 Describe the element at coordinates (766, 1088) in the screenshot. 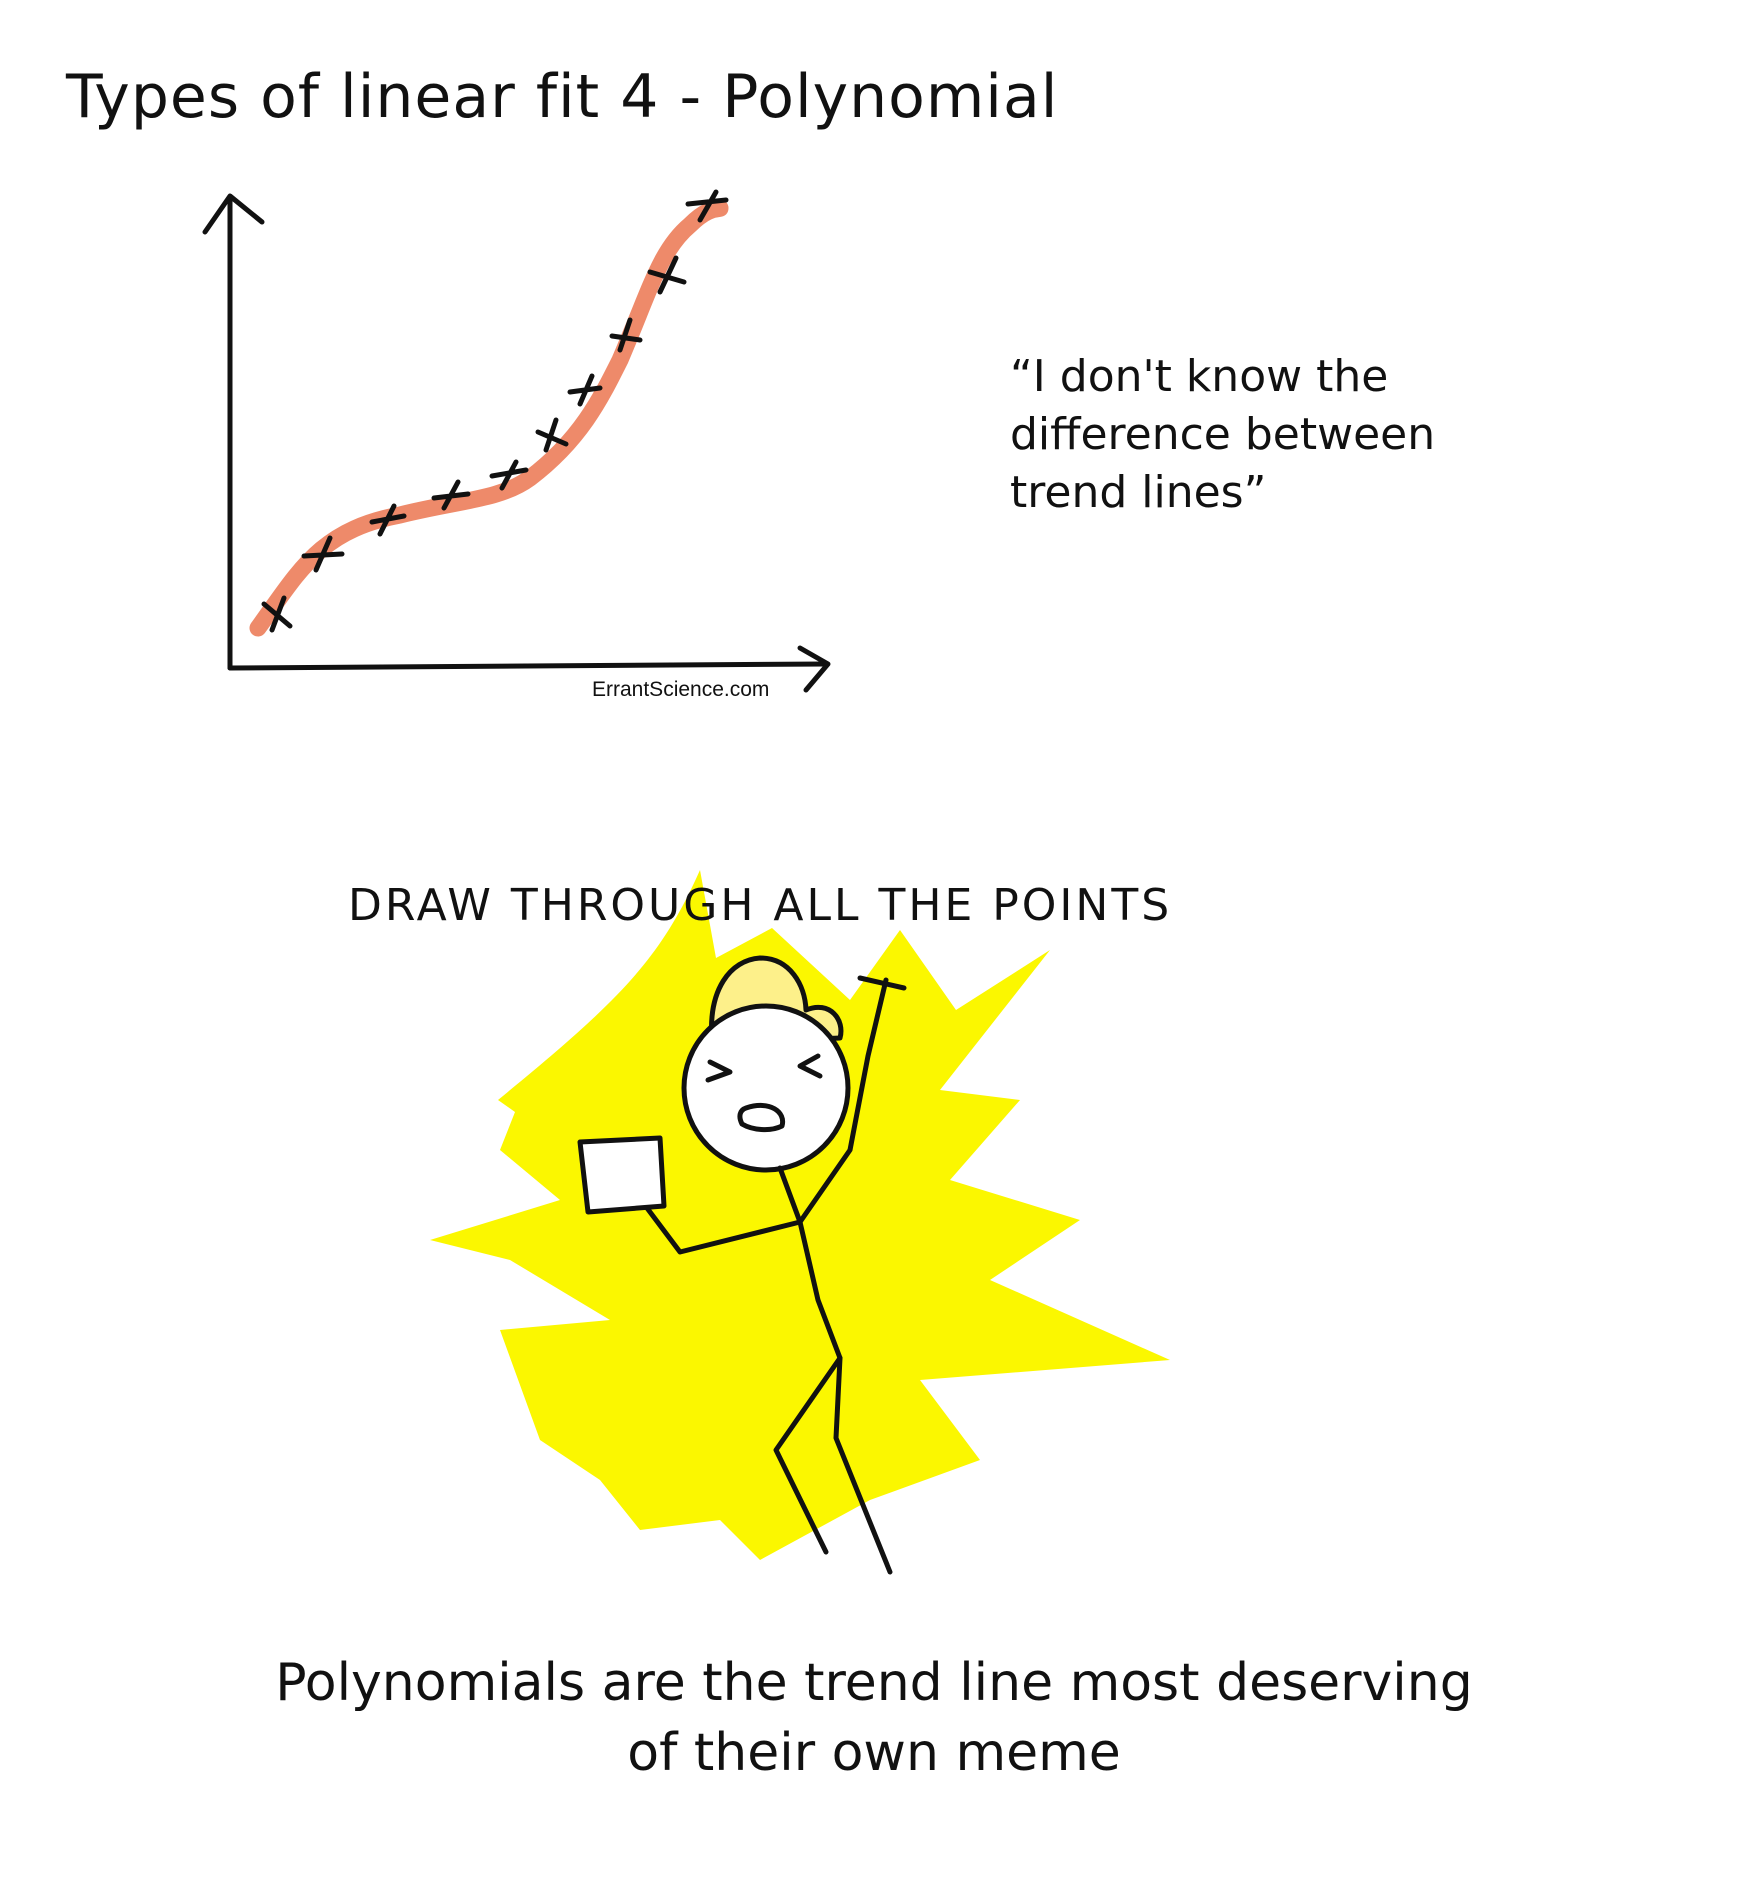

I see `head` at that location.